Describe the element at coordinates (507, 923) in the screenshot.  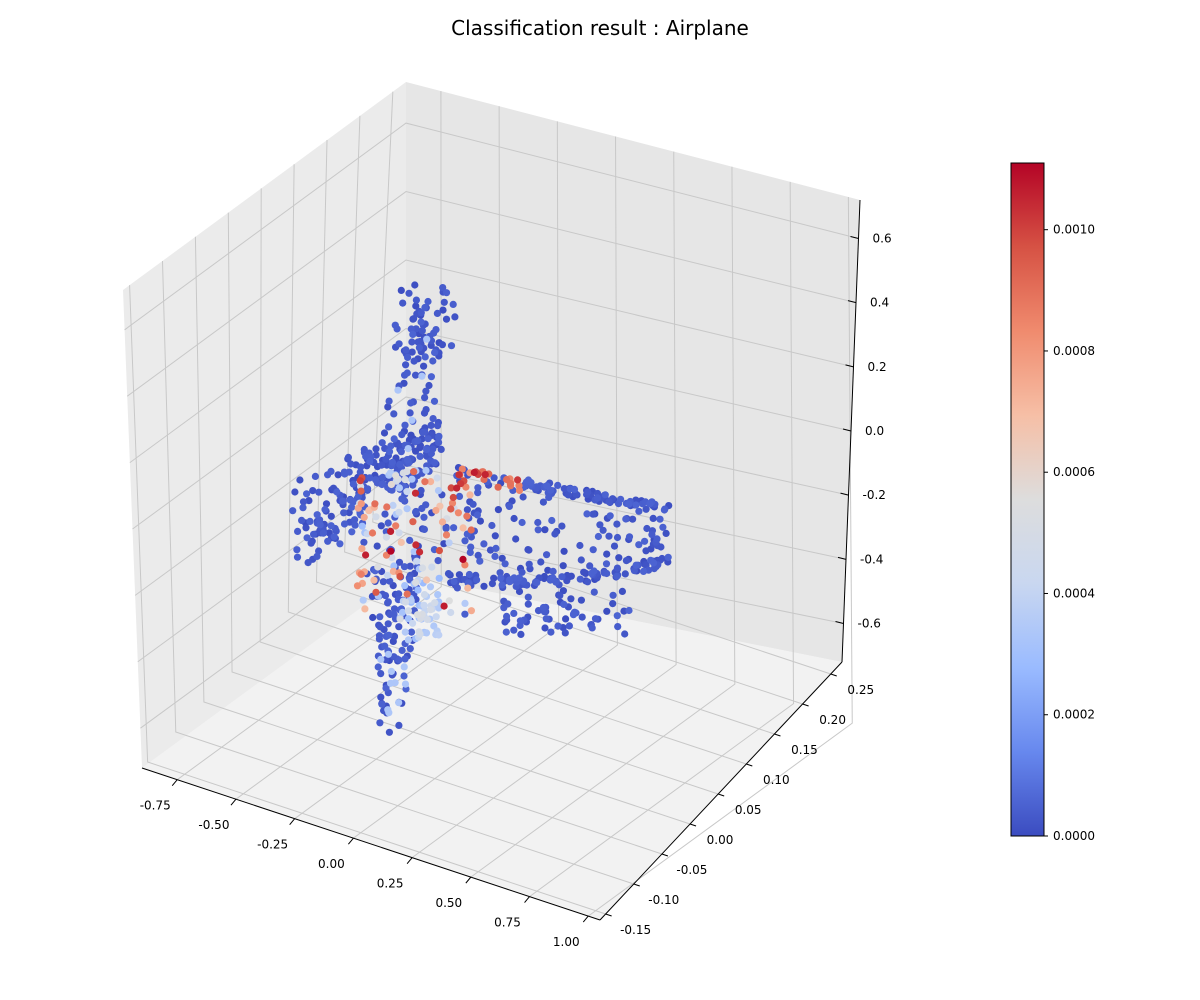
I see `x-tick-label: 0.75` at that location.